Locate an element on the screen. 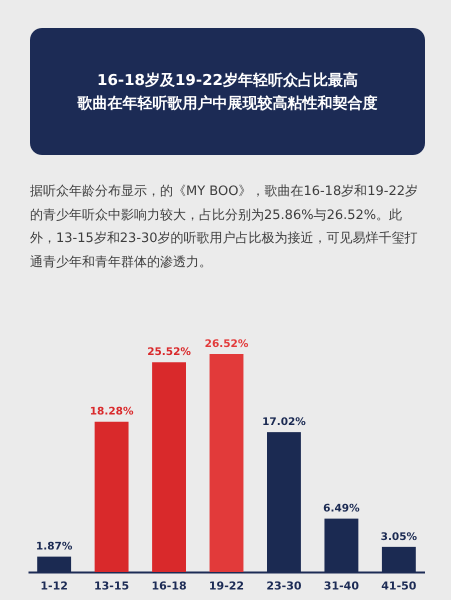 The width and height of the screenshot is (451, 600). x-tick-label: 23-30 is located at coordinates (284, 586).